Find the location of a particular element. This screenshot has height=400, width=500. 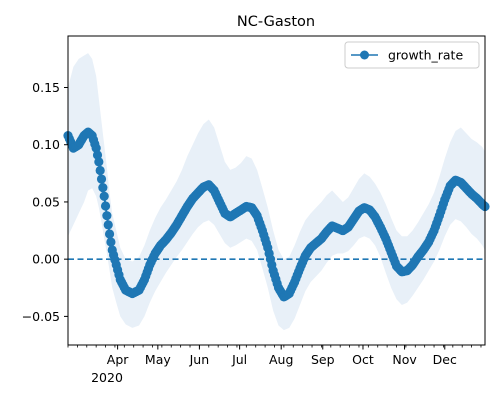

y-tick-label: 0.05 is located at coordinates (46, 201).